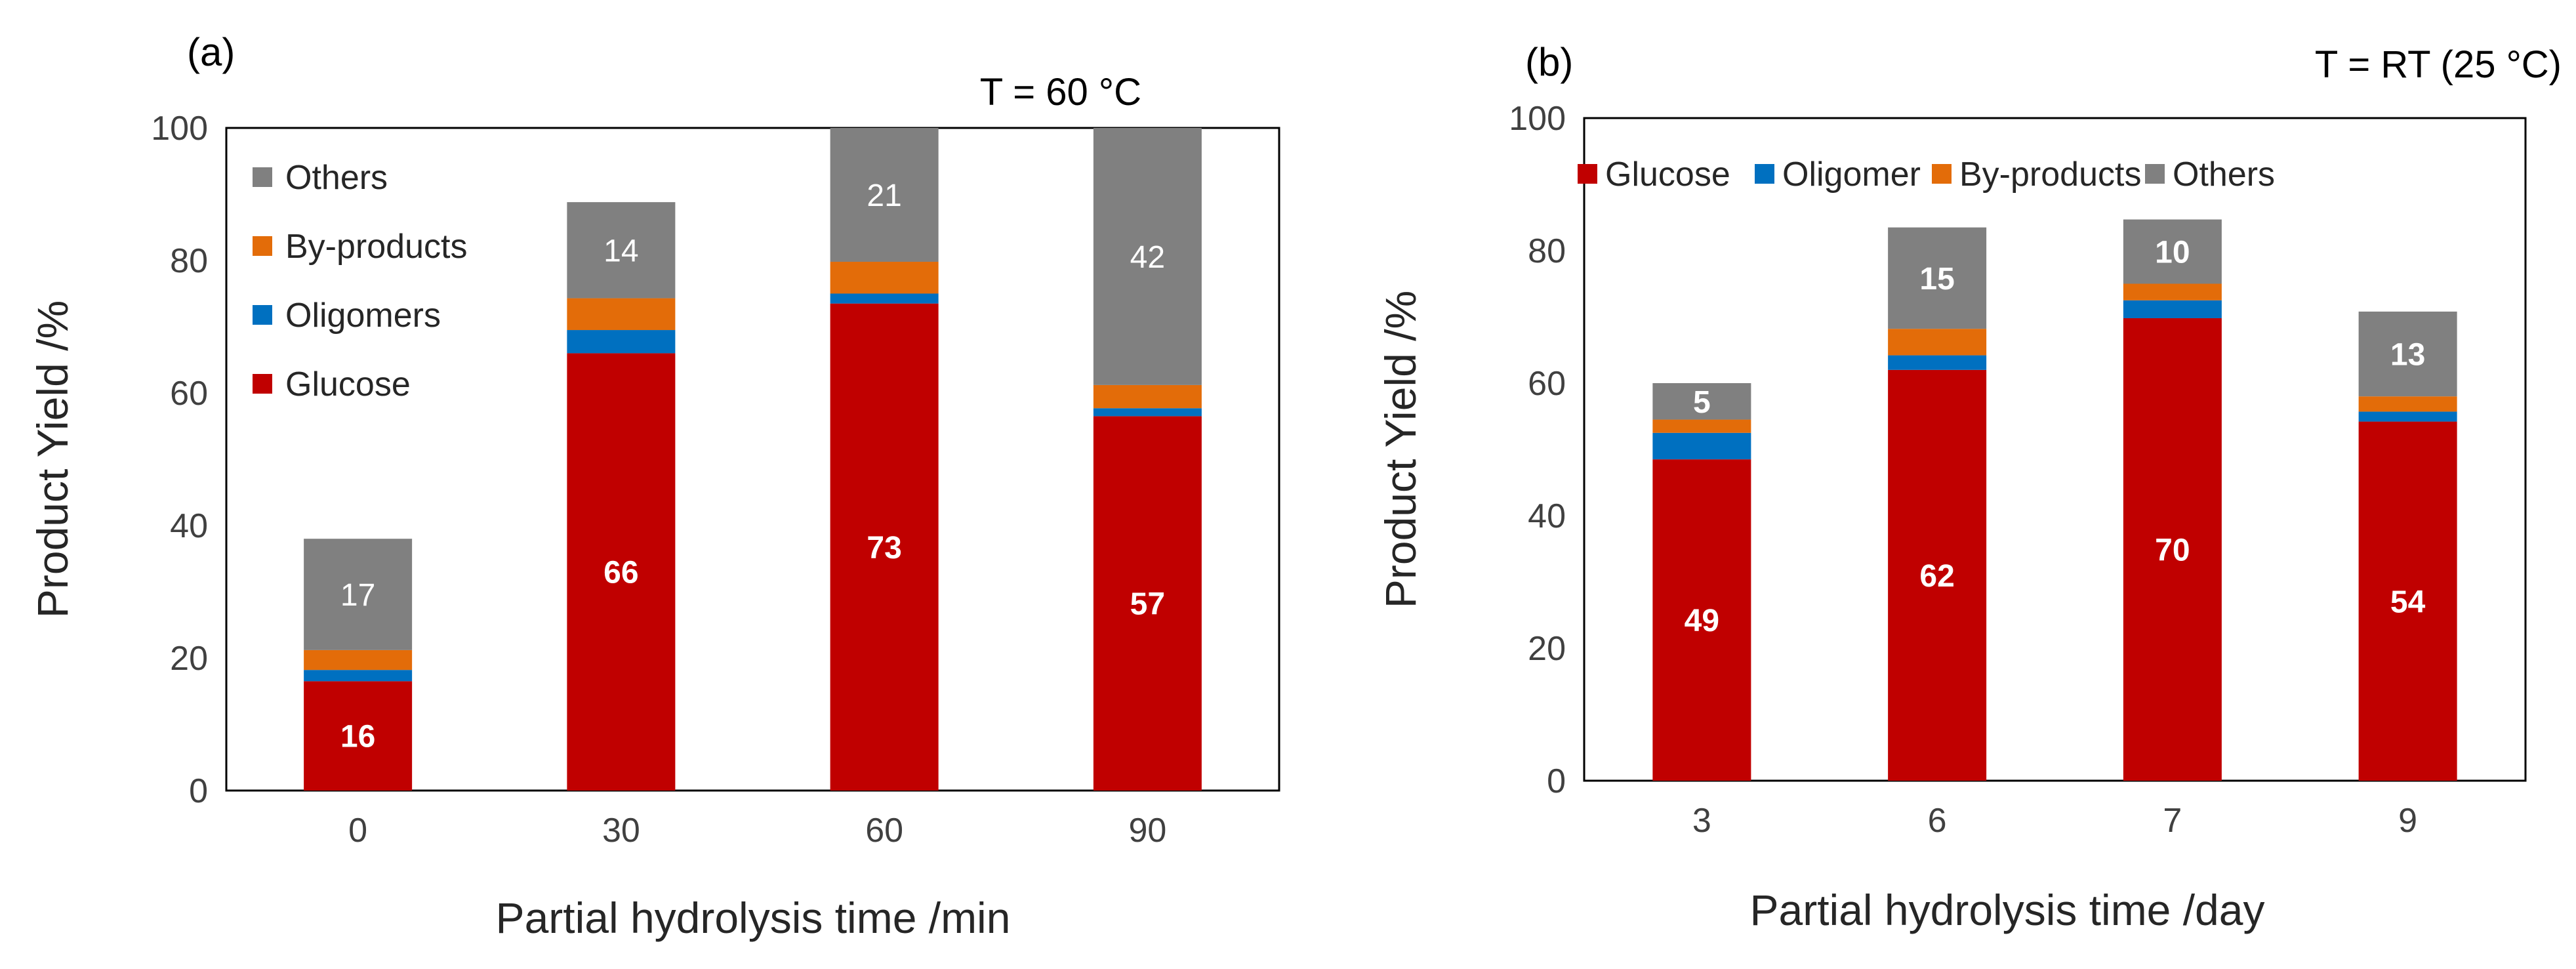 The height and width of the screenshot is (969, 2576). Describe the element at coordinates (2172, 821) in the screenshot. I see `x-tick-label: 7` at that location.